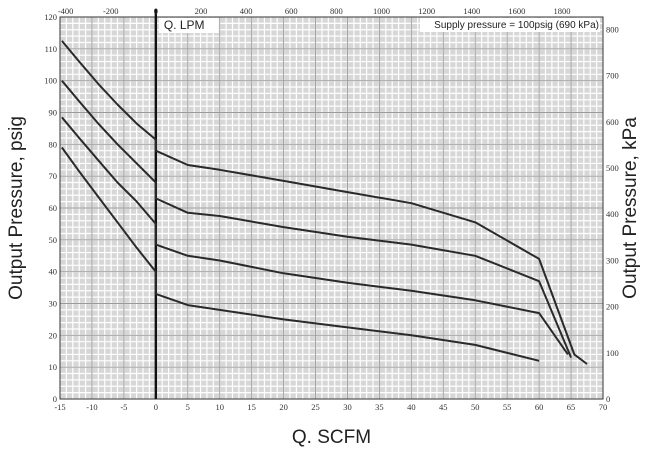 The image size is (651, 451). What do you see at coordinates (156, 407) in the screenshot?
I see `x-tick-label: 0` at bounding box center [156, 407].